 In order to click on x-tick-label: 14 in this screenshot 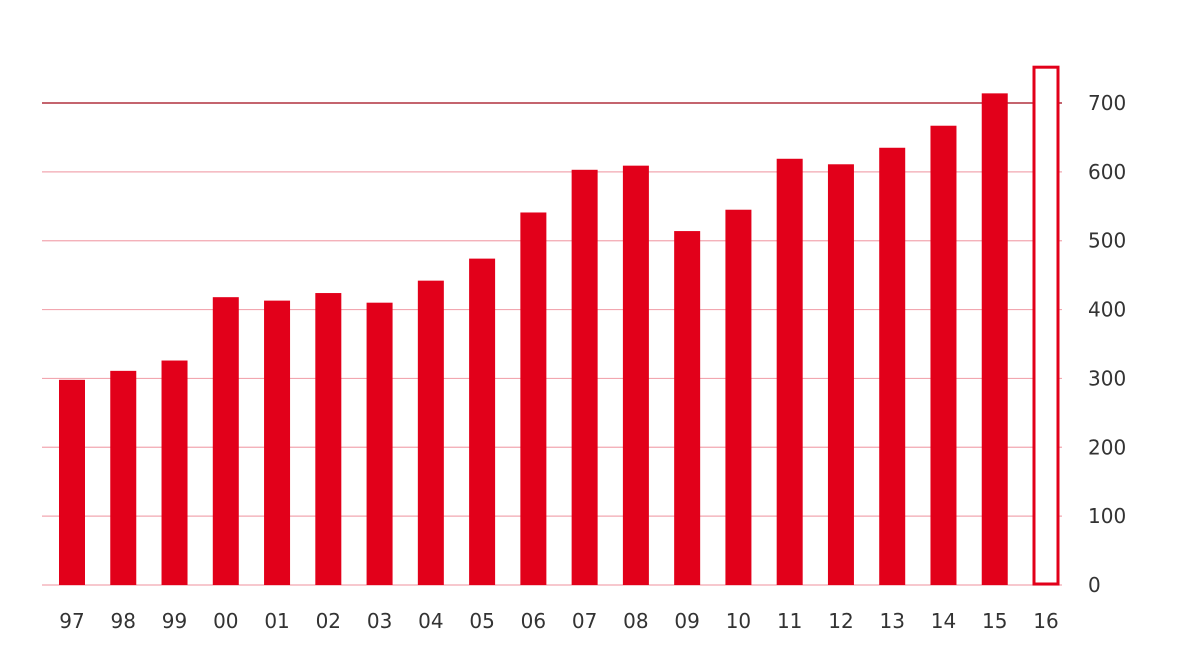, I will do `click(943, 621)`.